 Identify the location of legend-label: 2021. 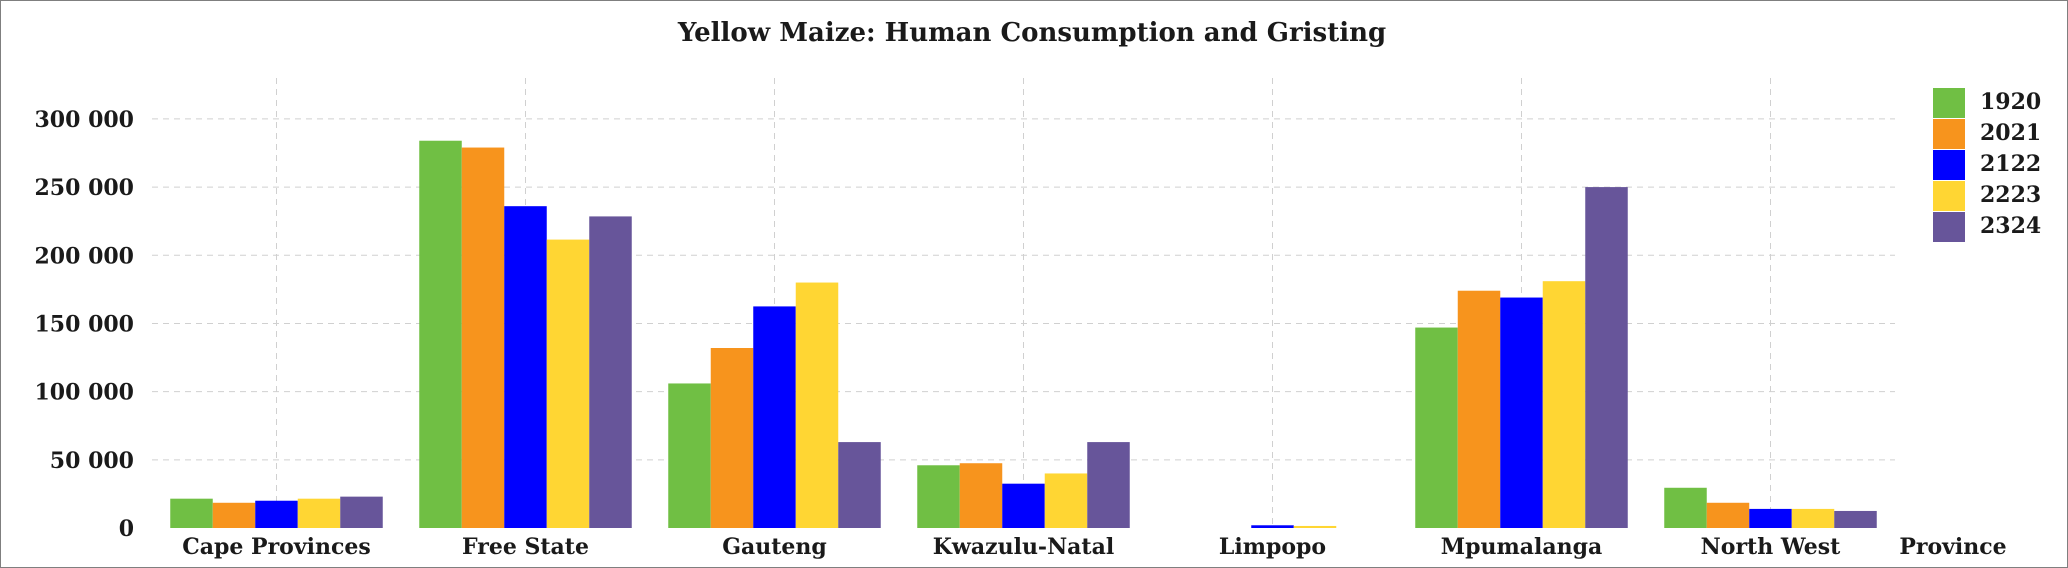
(2010, 133).